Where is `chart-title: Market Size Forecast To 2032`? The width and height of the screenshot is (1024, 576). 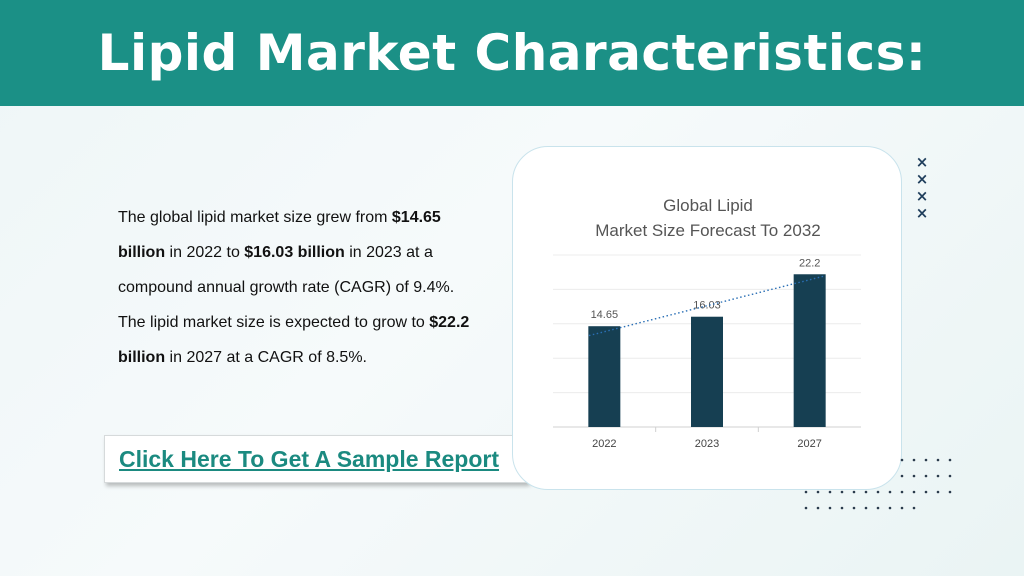 chart-title: Market Size Forecast To 2032 is located at coordinates (708, 230).